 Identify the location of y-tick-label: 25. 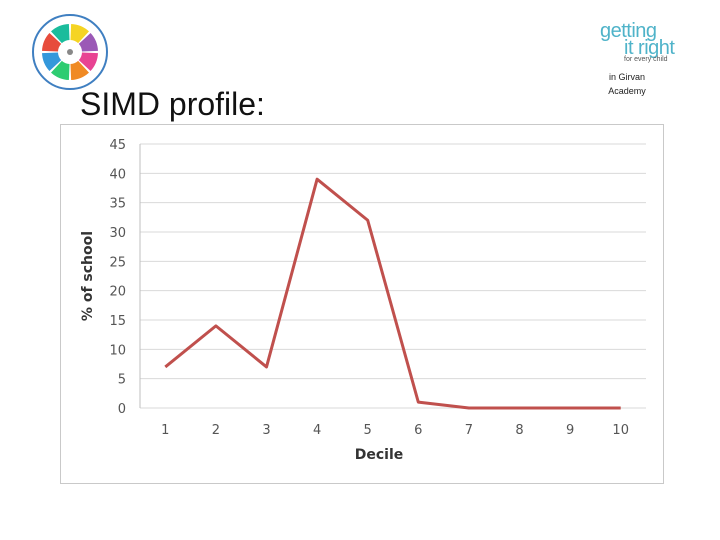
(117, 262).